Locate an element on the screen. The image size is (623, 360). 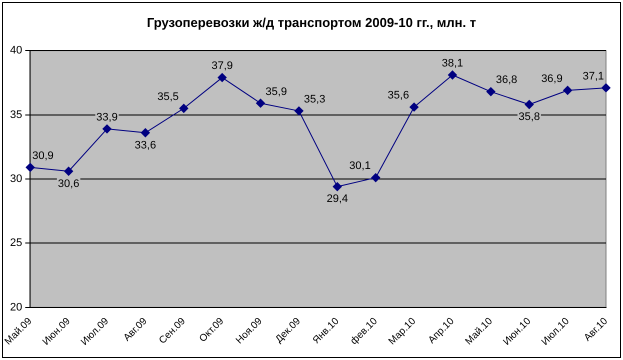
data-label: 35,8 is located at coordinates (529, 117).